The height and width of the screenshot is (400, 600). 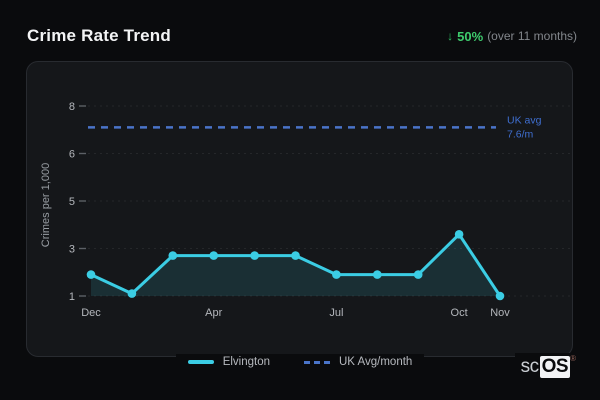 I want to click on y-tick-label: 1, so click(x=72, y=297).